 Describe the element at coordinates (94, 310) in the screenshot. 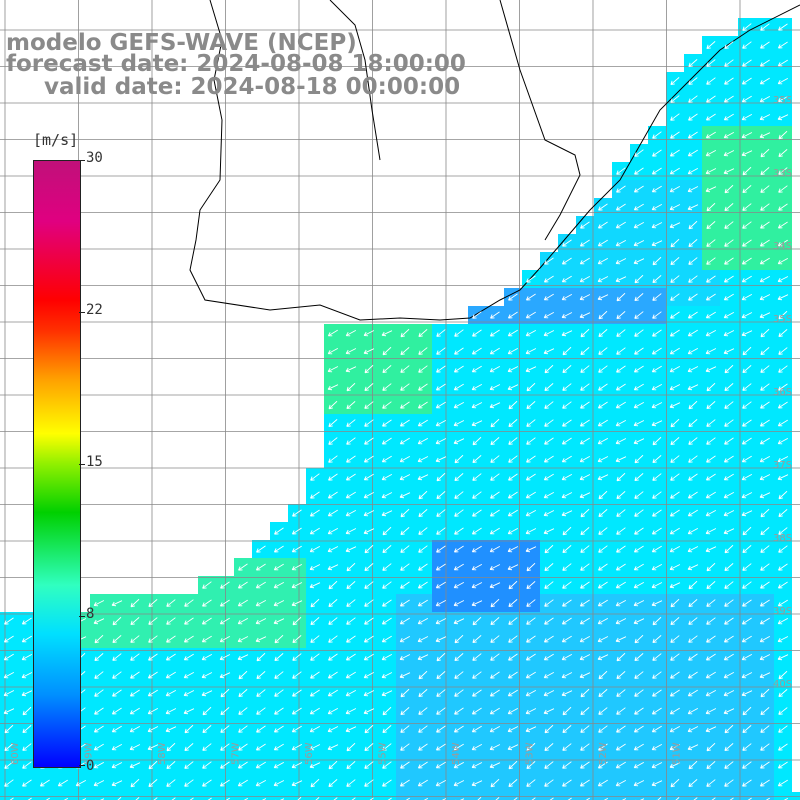

I see `colorbar-tick: 22` at that location.